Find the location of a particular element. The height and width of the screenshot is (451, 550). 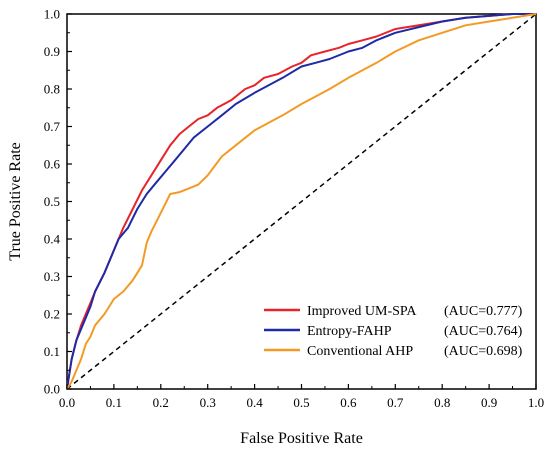

x-tick-label: 0.7 is located at coordinates (395, 402).